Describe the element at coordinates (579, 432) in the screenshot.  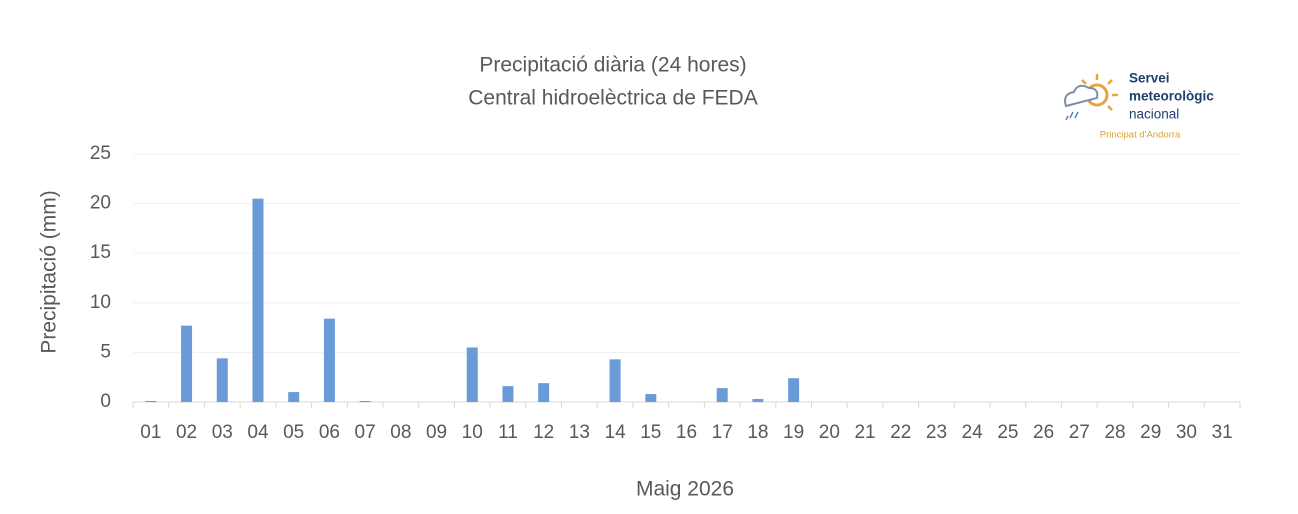
I see `x-tick-label: 13` at that location.